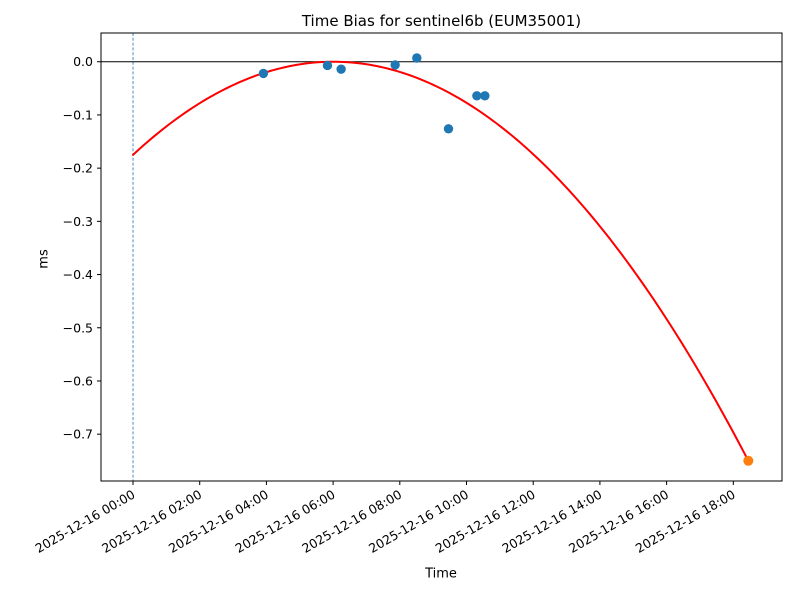 This screenshot has width=800, height=600. Describe the element at coordinates (441, 574) in the screenshot. I see `x-axis-label: Time` at that location.